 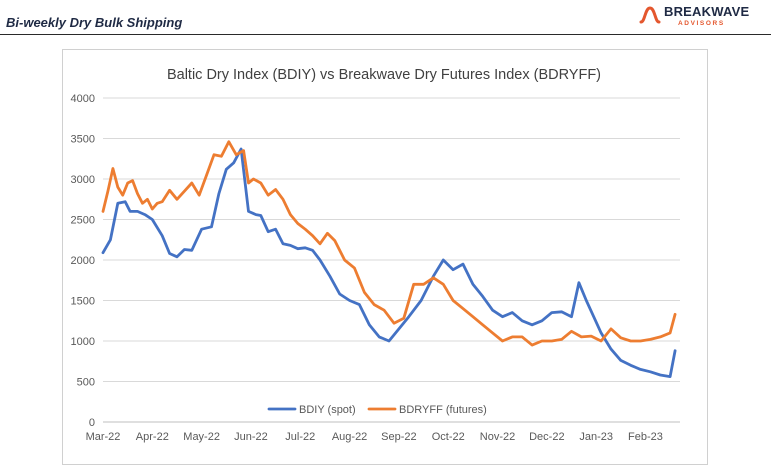 What do you see at coordinates (377, 410) in the screenshot?
I see `chart-legend: BDIY (spot) BDRYFF (futures)` at bounding box center [377, 410].